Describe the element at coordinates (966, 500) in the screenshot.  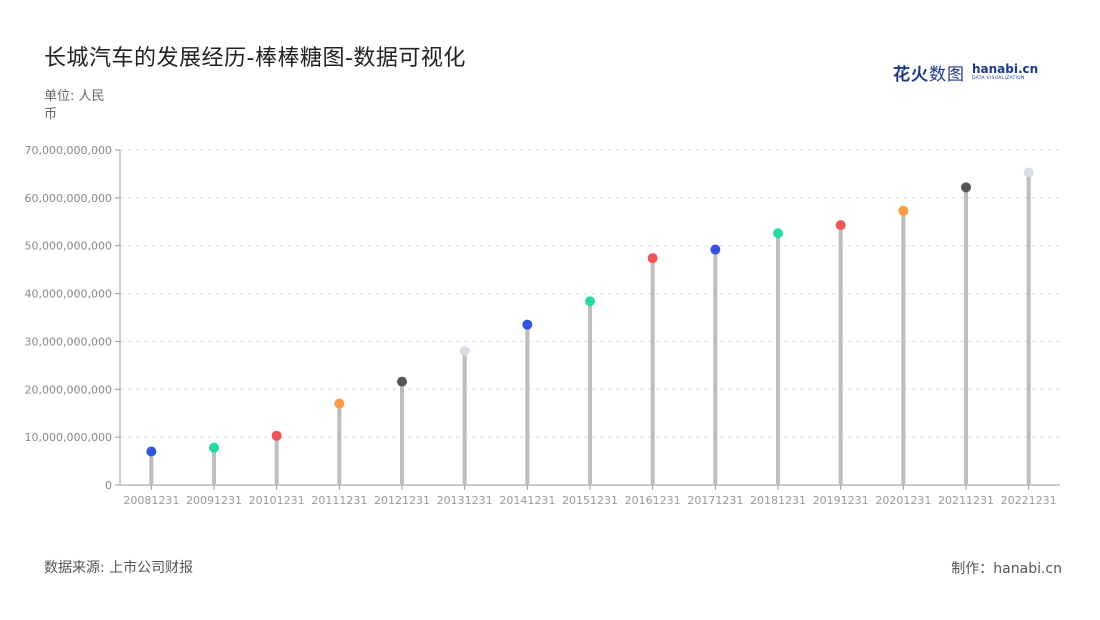
I see `x-tick-label: 20211231` at that location.